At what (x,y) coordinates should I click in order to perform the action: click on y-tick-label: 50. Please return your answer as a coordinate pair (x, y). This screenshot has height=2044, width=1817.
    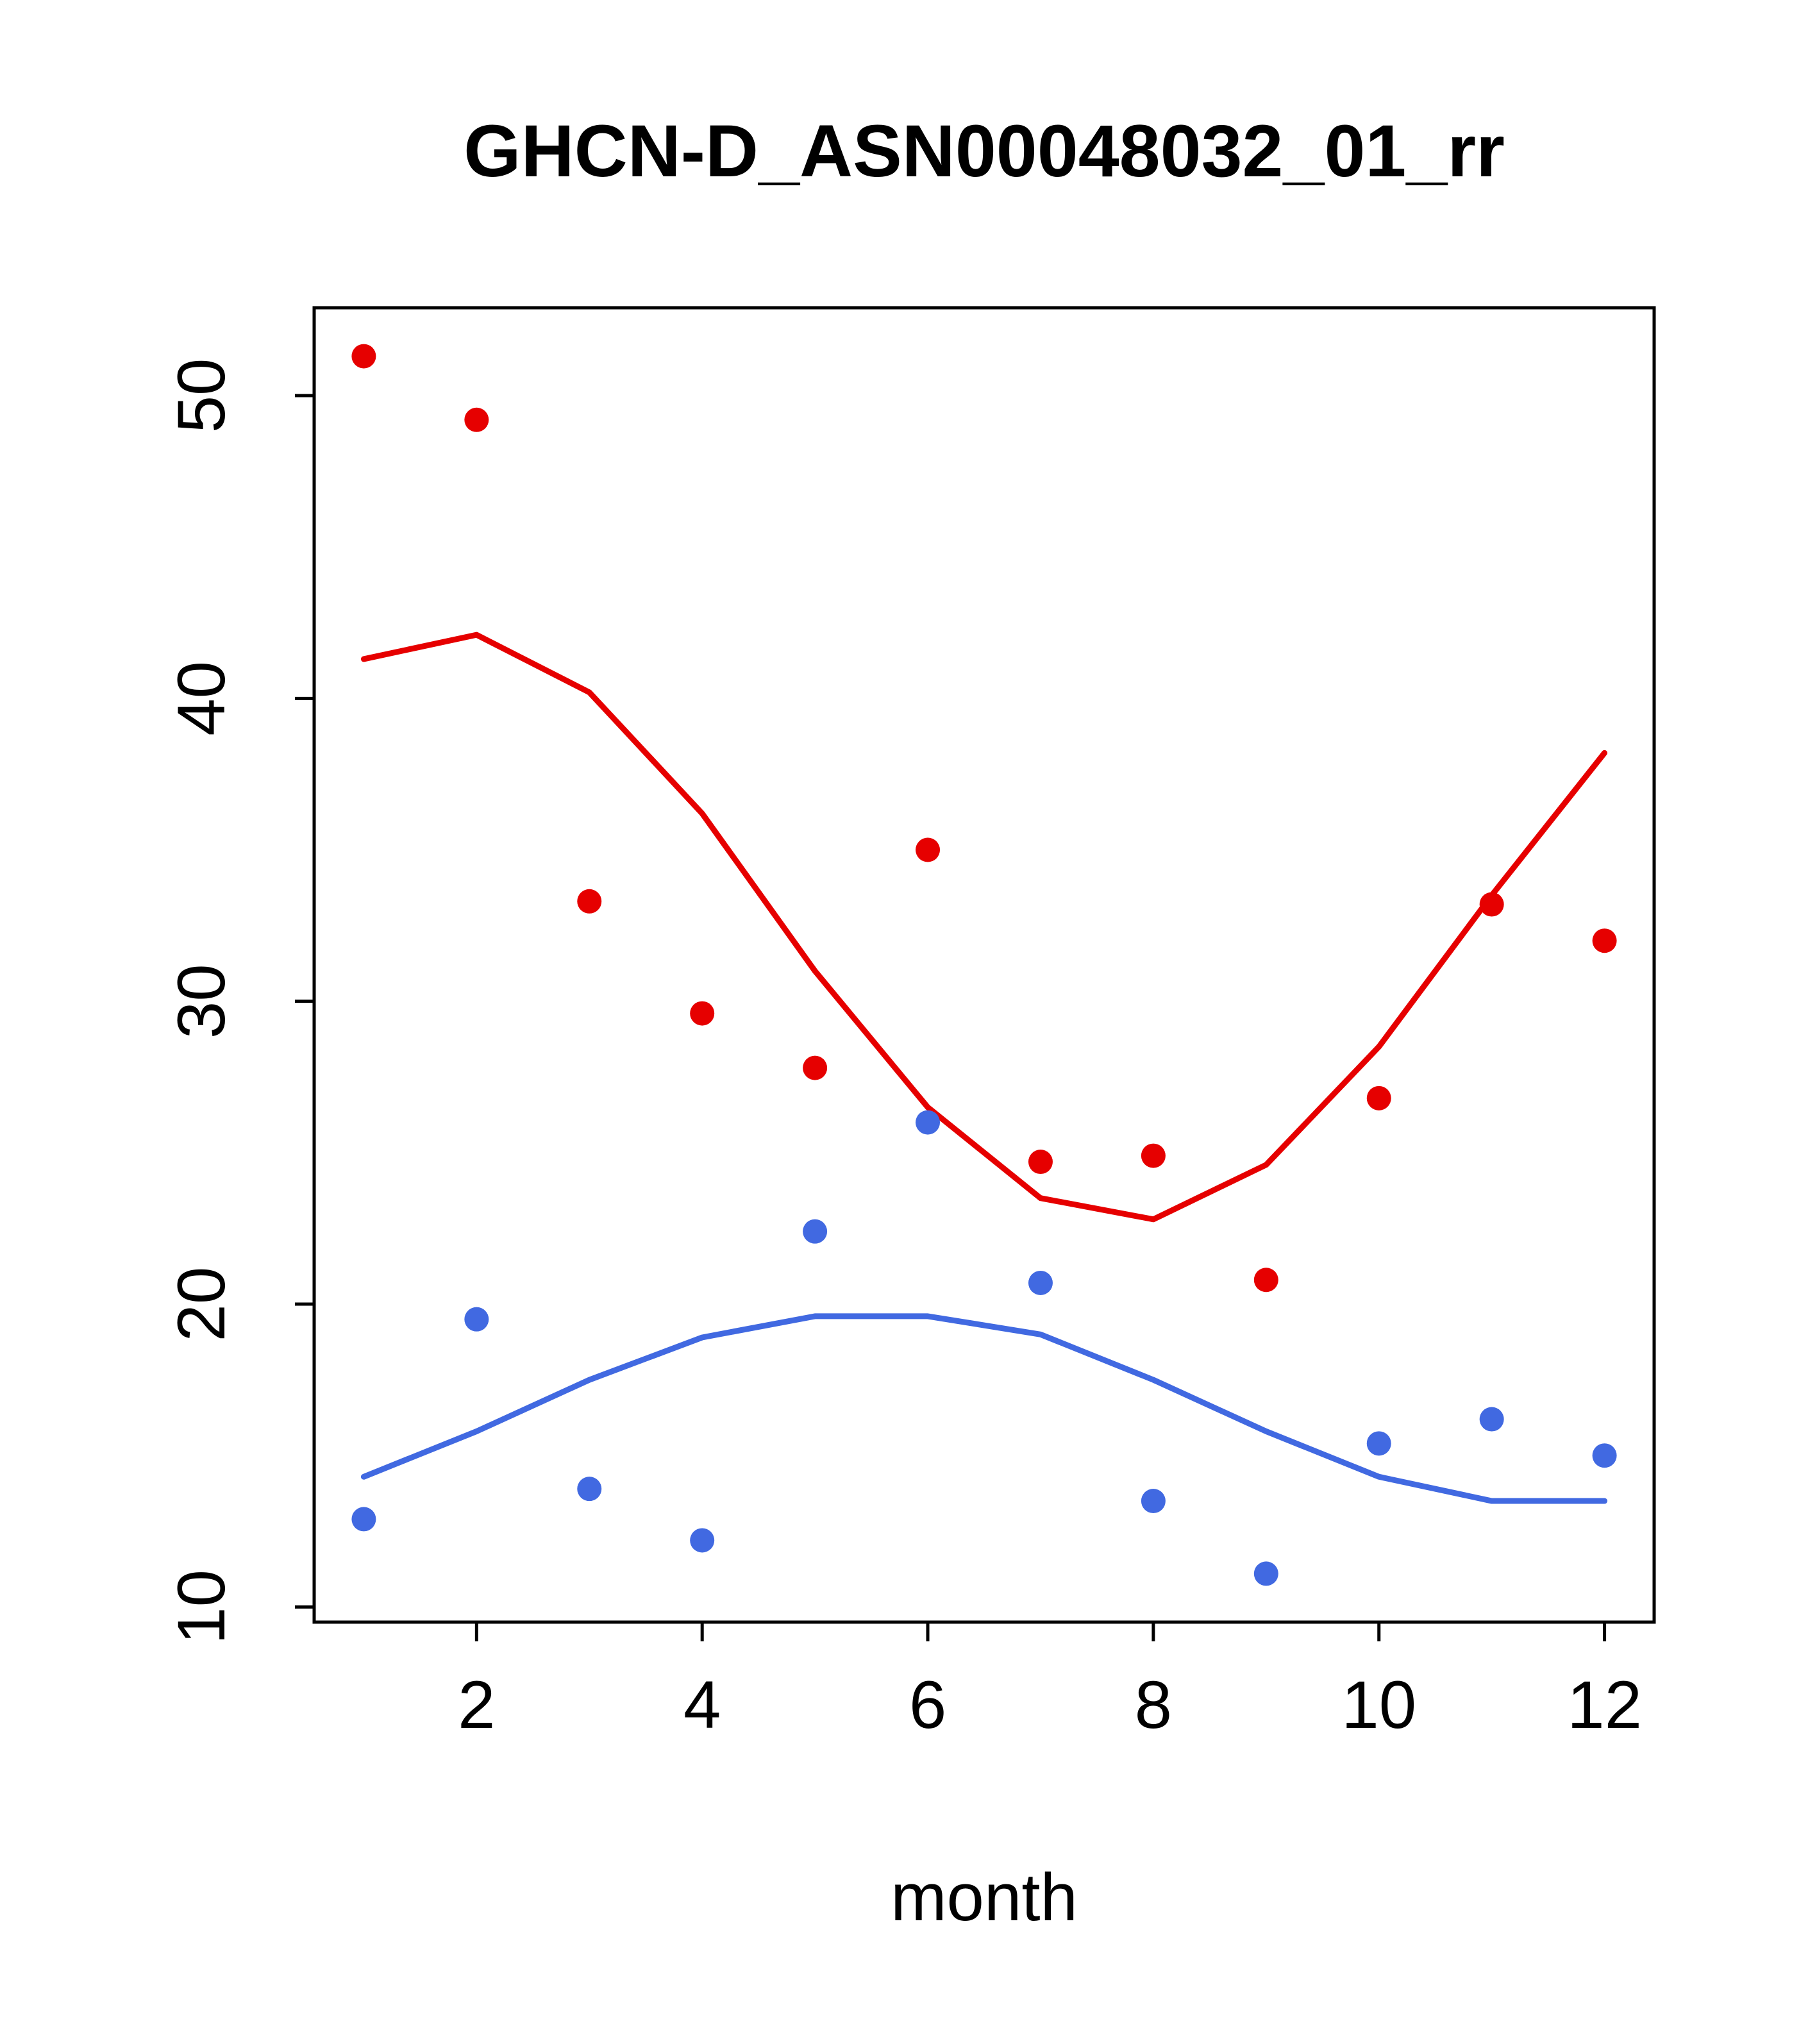
    Looking at the image, I should click on (201, 396).